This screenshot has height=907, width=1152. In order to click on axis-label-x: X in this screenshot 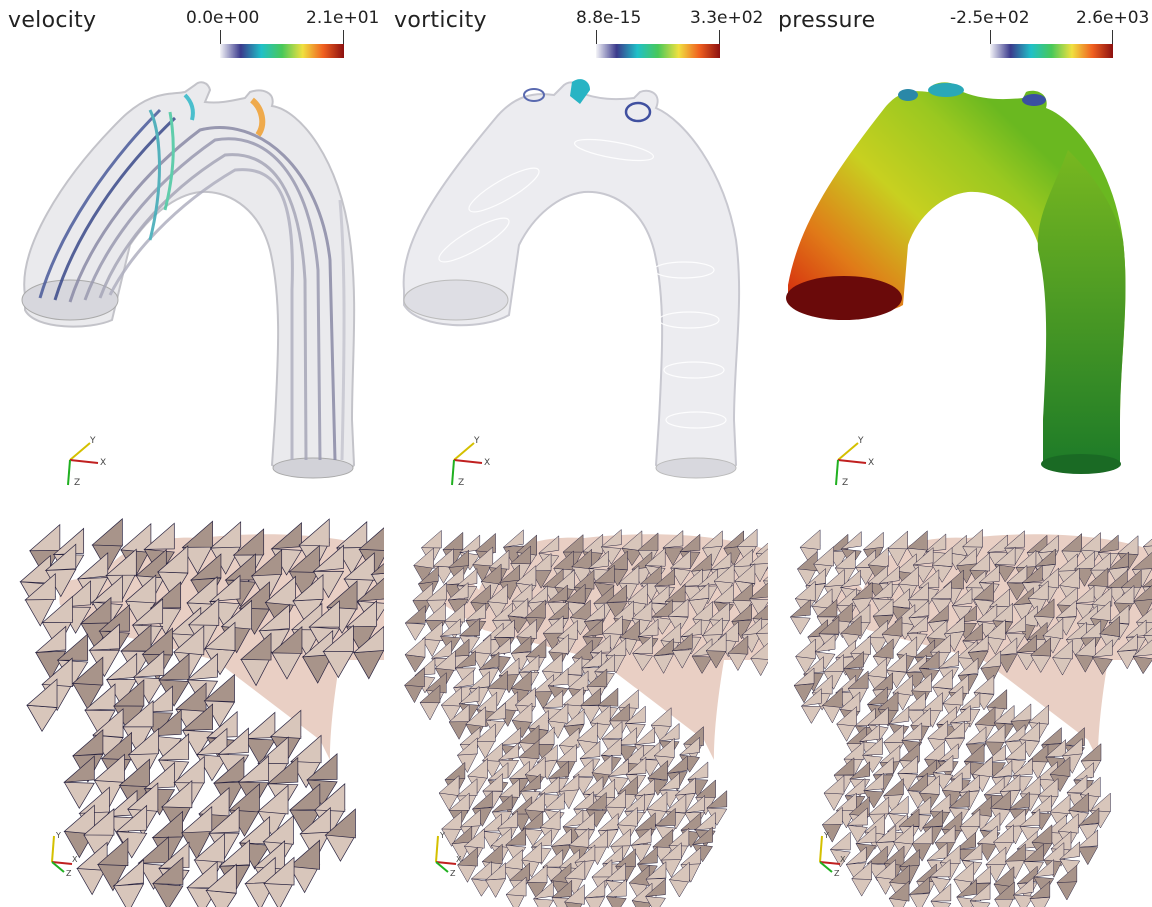, I will do `click(459, 859)`.